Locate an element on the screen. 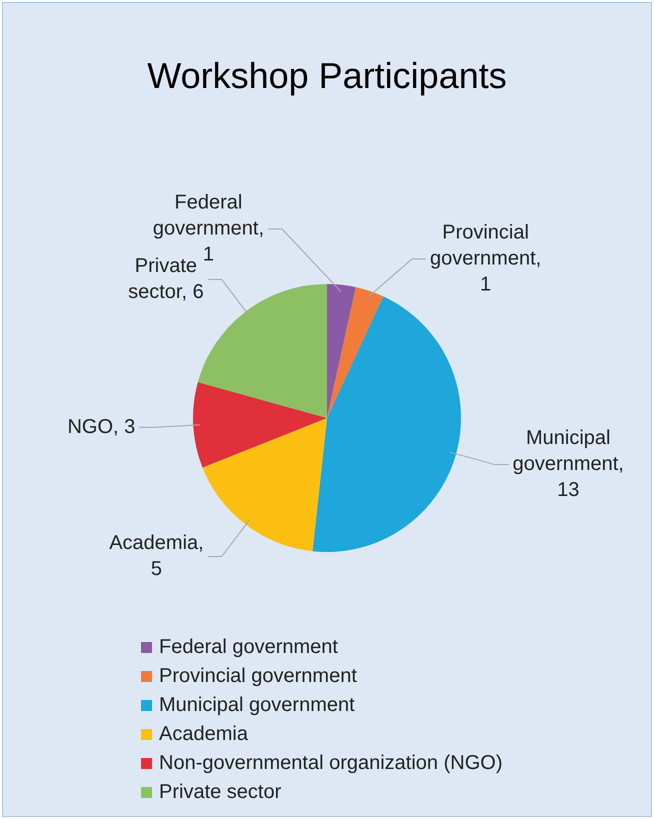 Image resolution: width=654 pixels, height=819 pixels. legend-label: Non-governmental organization (NGO) is located at coordinates (330, 763).